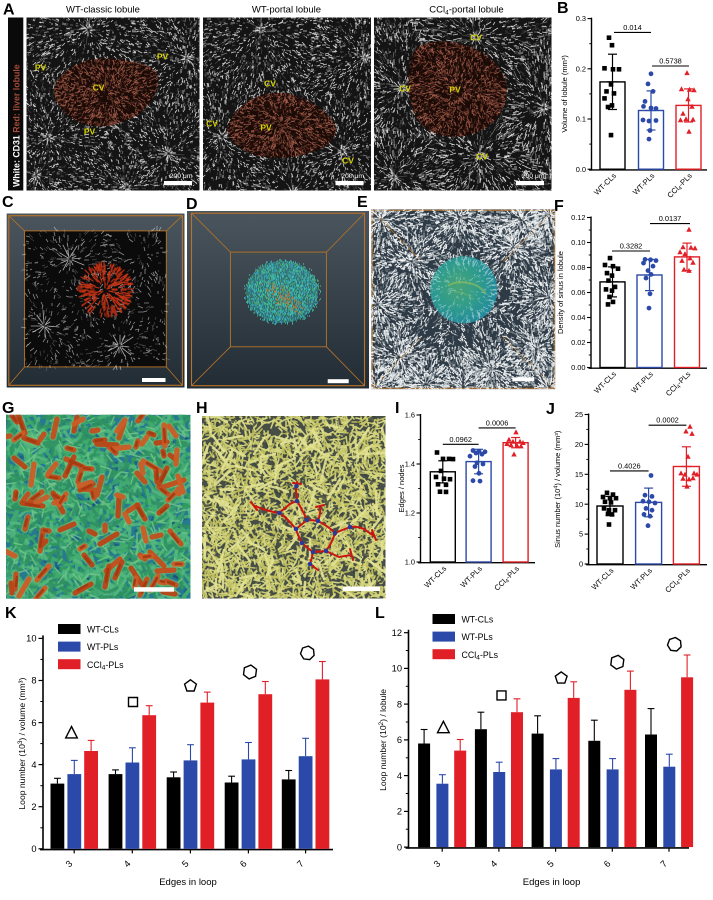 The width and height of the screenshot is (713, 900). I want to click on svg-text: 0.12, so click(578, 217).